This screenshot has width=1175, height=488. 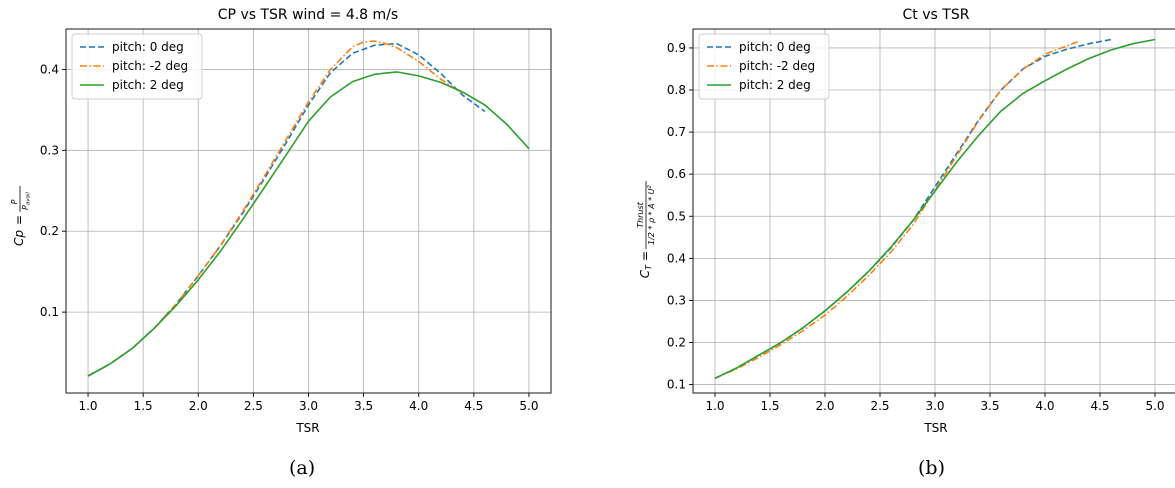 What do you see at coordinates (29, 199) in the screenshot?
I see `chart-a-ylabel-den-sub: avail` at bounding box center [29, 199].